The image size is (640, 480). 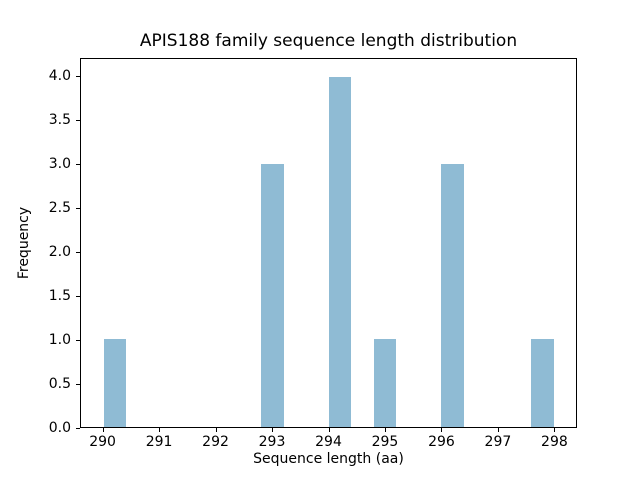 What do you see at coordinates (59, 383) in the screenshot?
I see `y-tick-label: 0.5` at bounding box center [59, 383].